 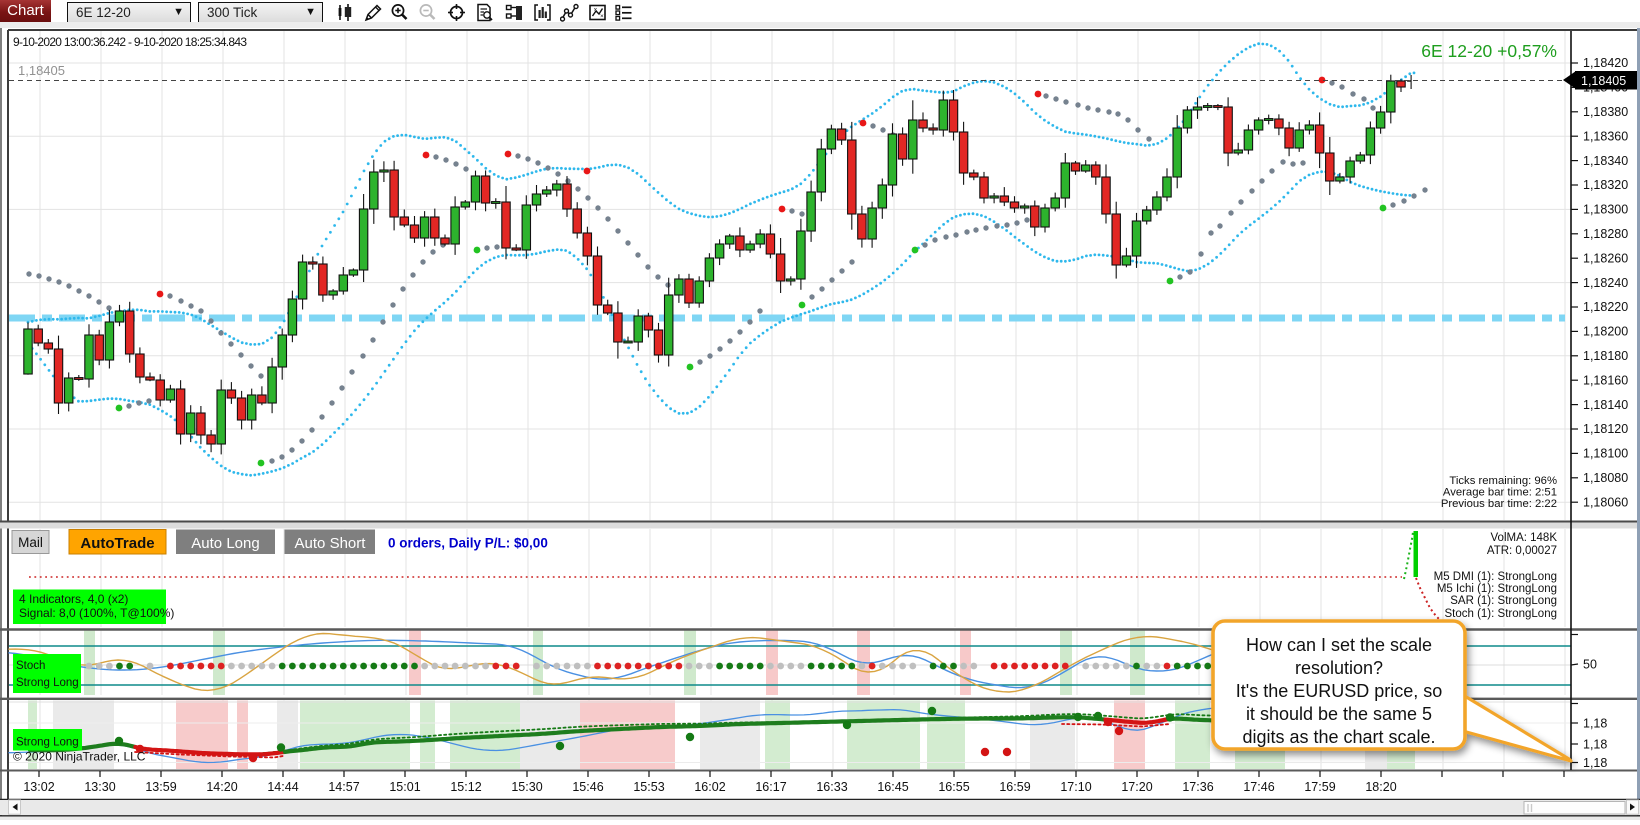 I want to click on svg-text: 0 orders, Daily P/L: $0,00, so click(x=468, y=543).